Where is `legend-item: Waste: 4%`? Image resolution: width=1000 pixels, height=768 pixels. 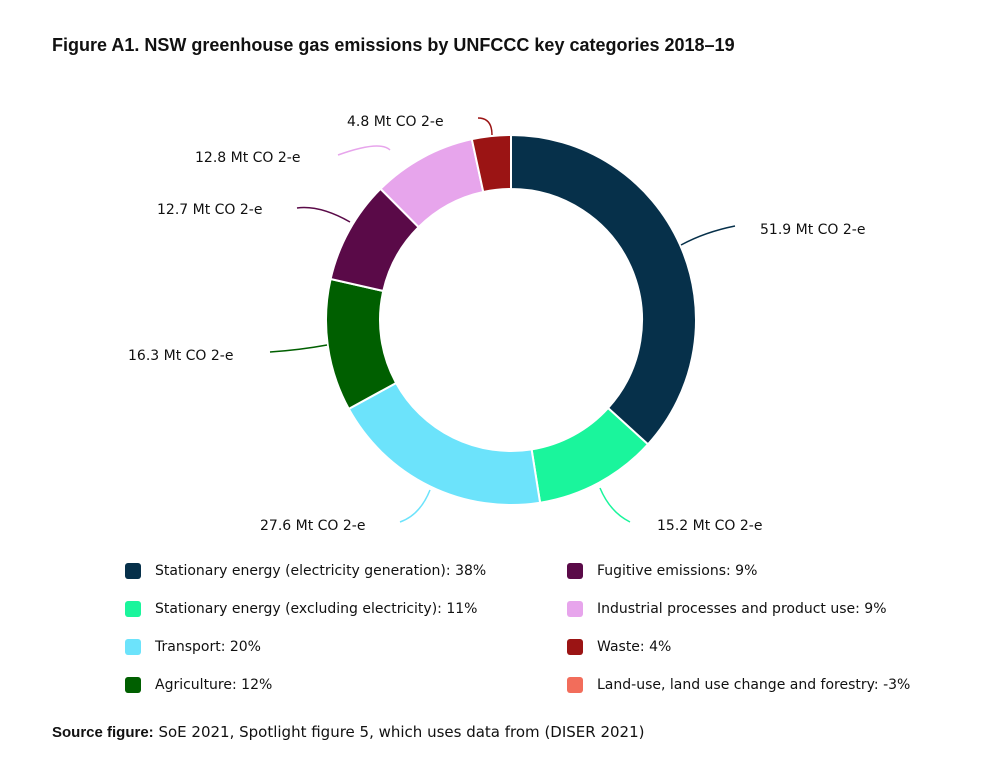 legend-item: Waste: 4% is located at coordinates (619, 647).